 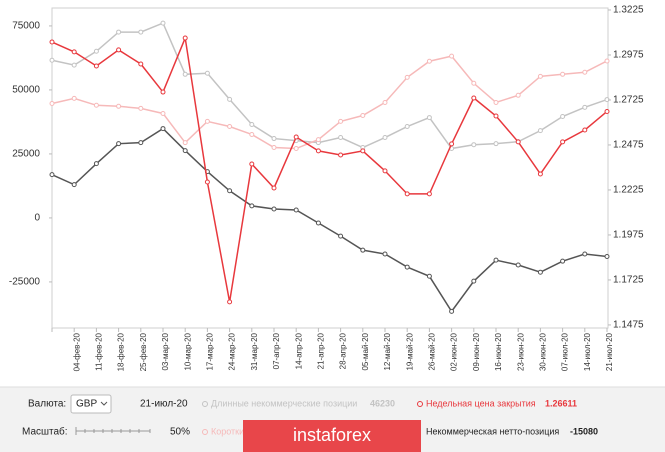 I want to click on y-tick-label: 25000, so click(x=26, y=154).